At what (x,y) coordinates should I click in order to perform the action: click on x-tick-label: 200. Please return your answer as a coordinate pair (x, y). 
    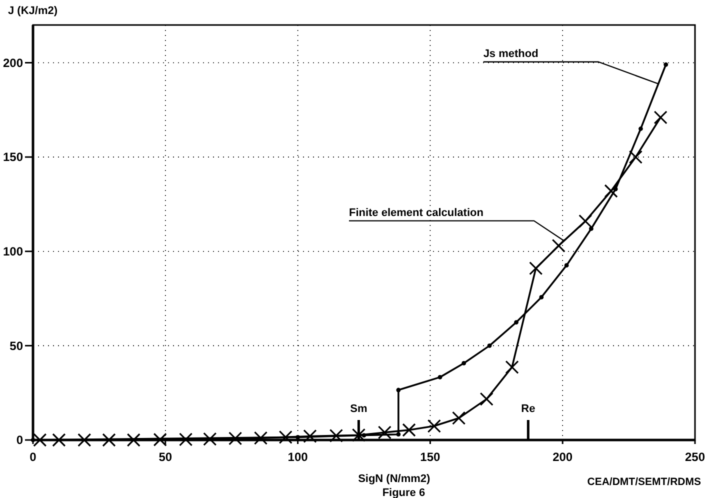
    Looking at the image, I should click on (562, 457).